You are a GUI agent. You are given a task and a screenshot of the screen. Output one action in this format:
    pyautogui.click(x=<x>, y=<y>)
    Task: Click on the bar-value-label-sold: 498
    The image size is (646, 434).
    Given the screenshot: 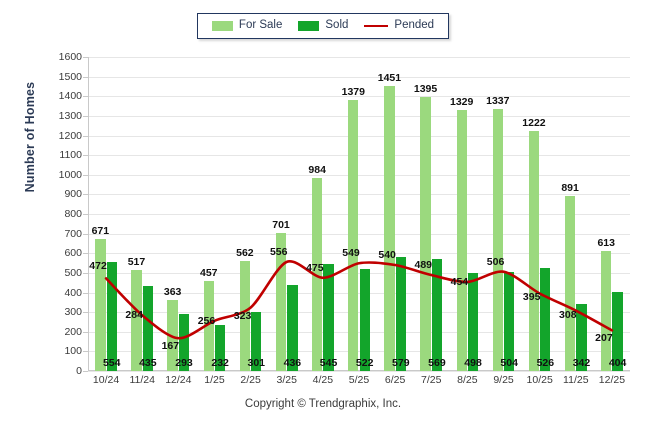 What is the action you would take?
    pyautogui.click(x=473, y=363)
    